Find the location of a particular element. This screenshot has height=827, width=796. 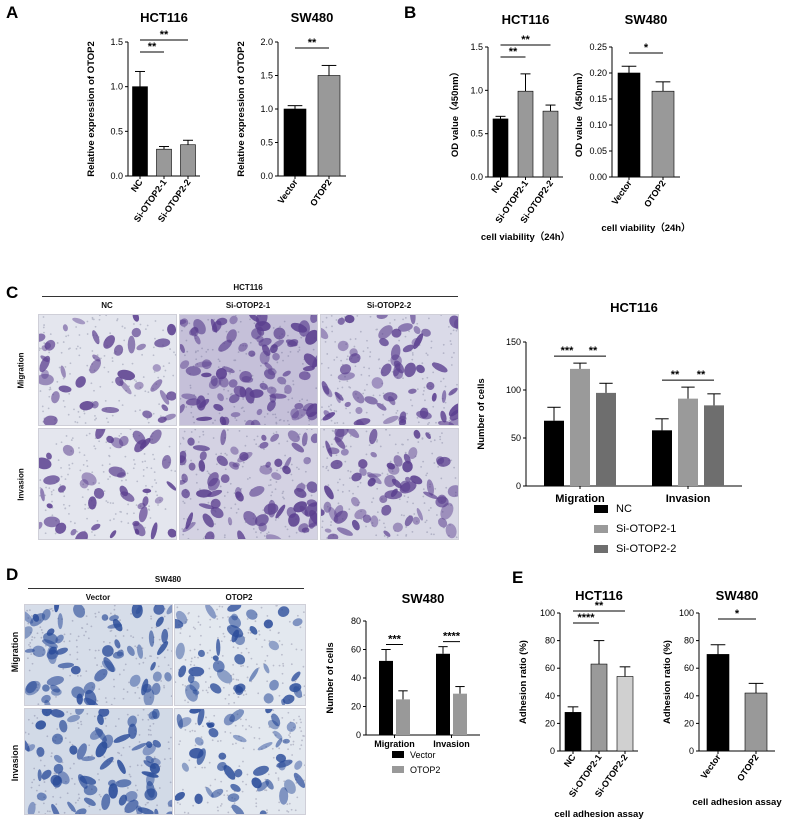

x-tick-label: OTOP2 is located at coordinates (748, 767).